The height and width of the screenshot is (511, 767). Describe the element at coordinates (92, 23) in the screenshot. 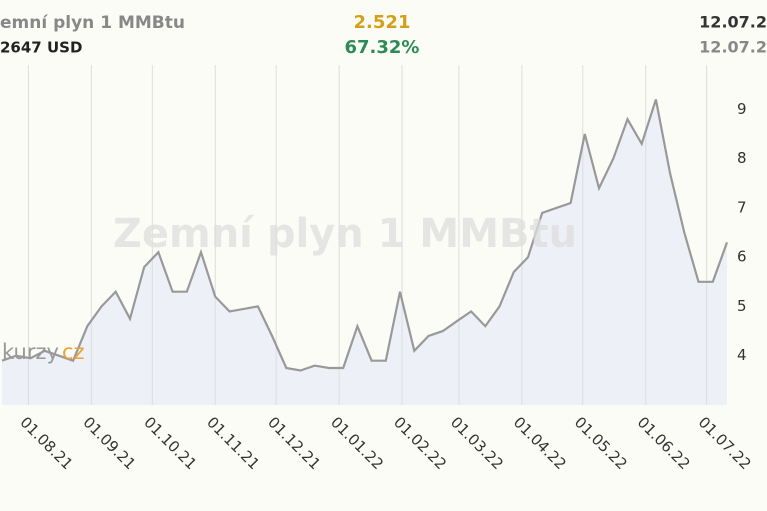

I see `instrument-name: emní plyn 1 MMBtu` at that location.